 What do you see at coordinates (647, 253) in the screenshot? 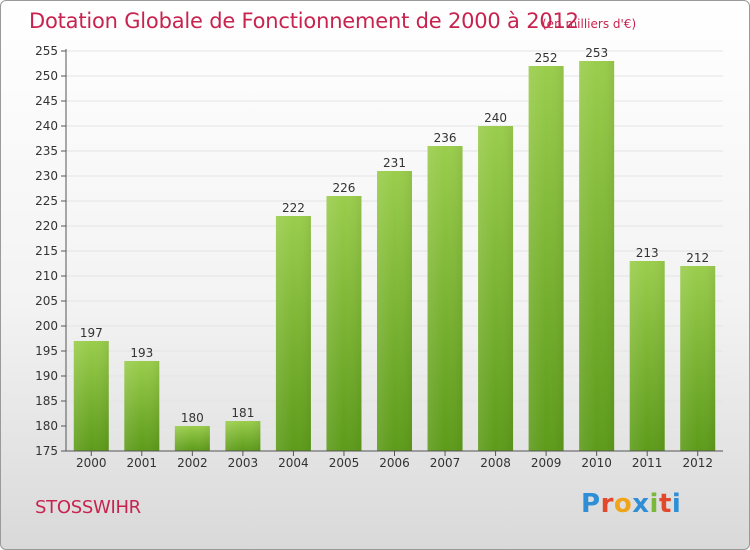
I see `bar-value-label: 213` at bounding box center [647, 253].